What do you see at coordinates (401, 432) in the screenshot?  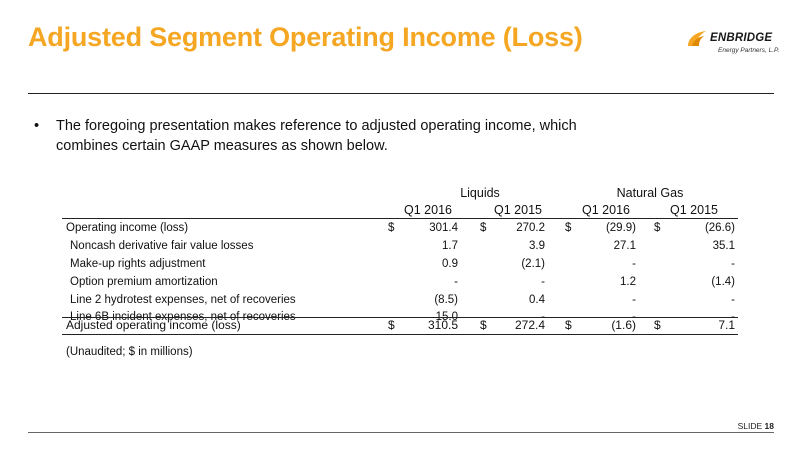 I see `footer-divider` at bounding box center [401, 432].